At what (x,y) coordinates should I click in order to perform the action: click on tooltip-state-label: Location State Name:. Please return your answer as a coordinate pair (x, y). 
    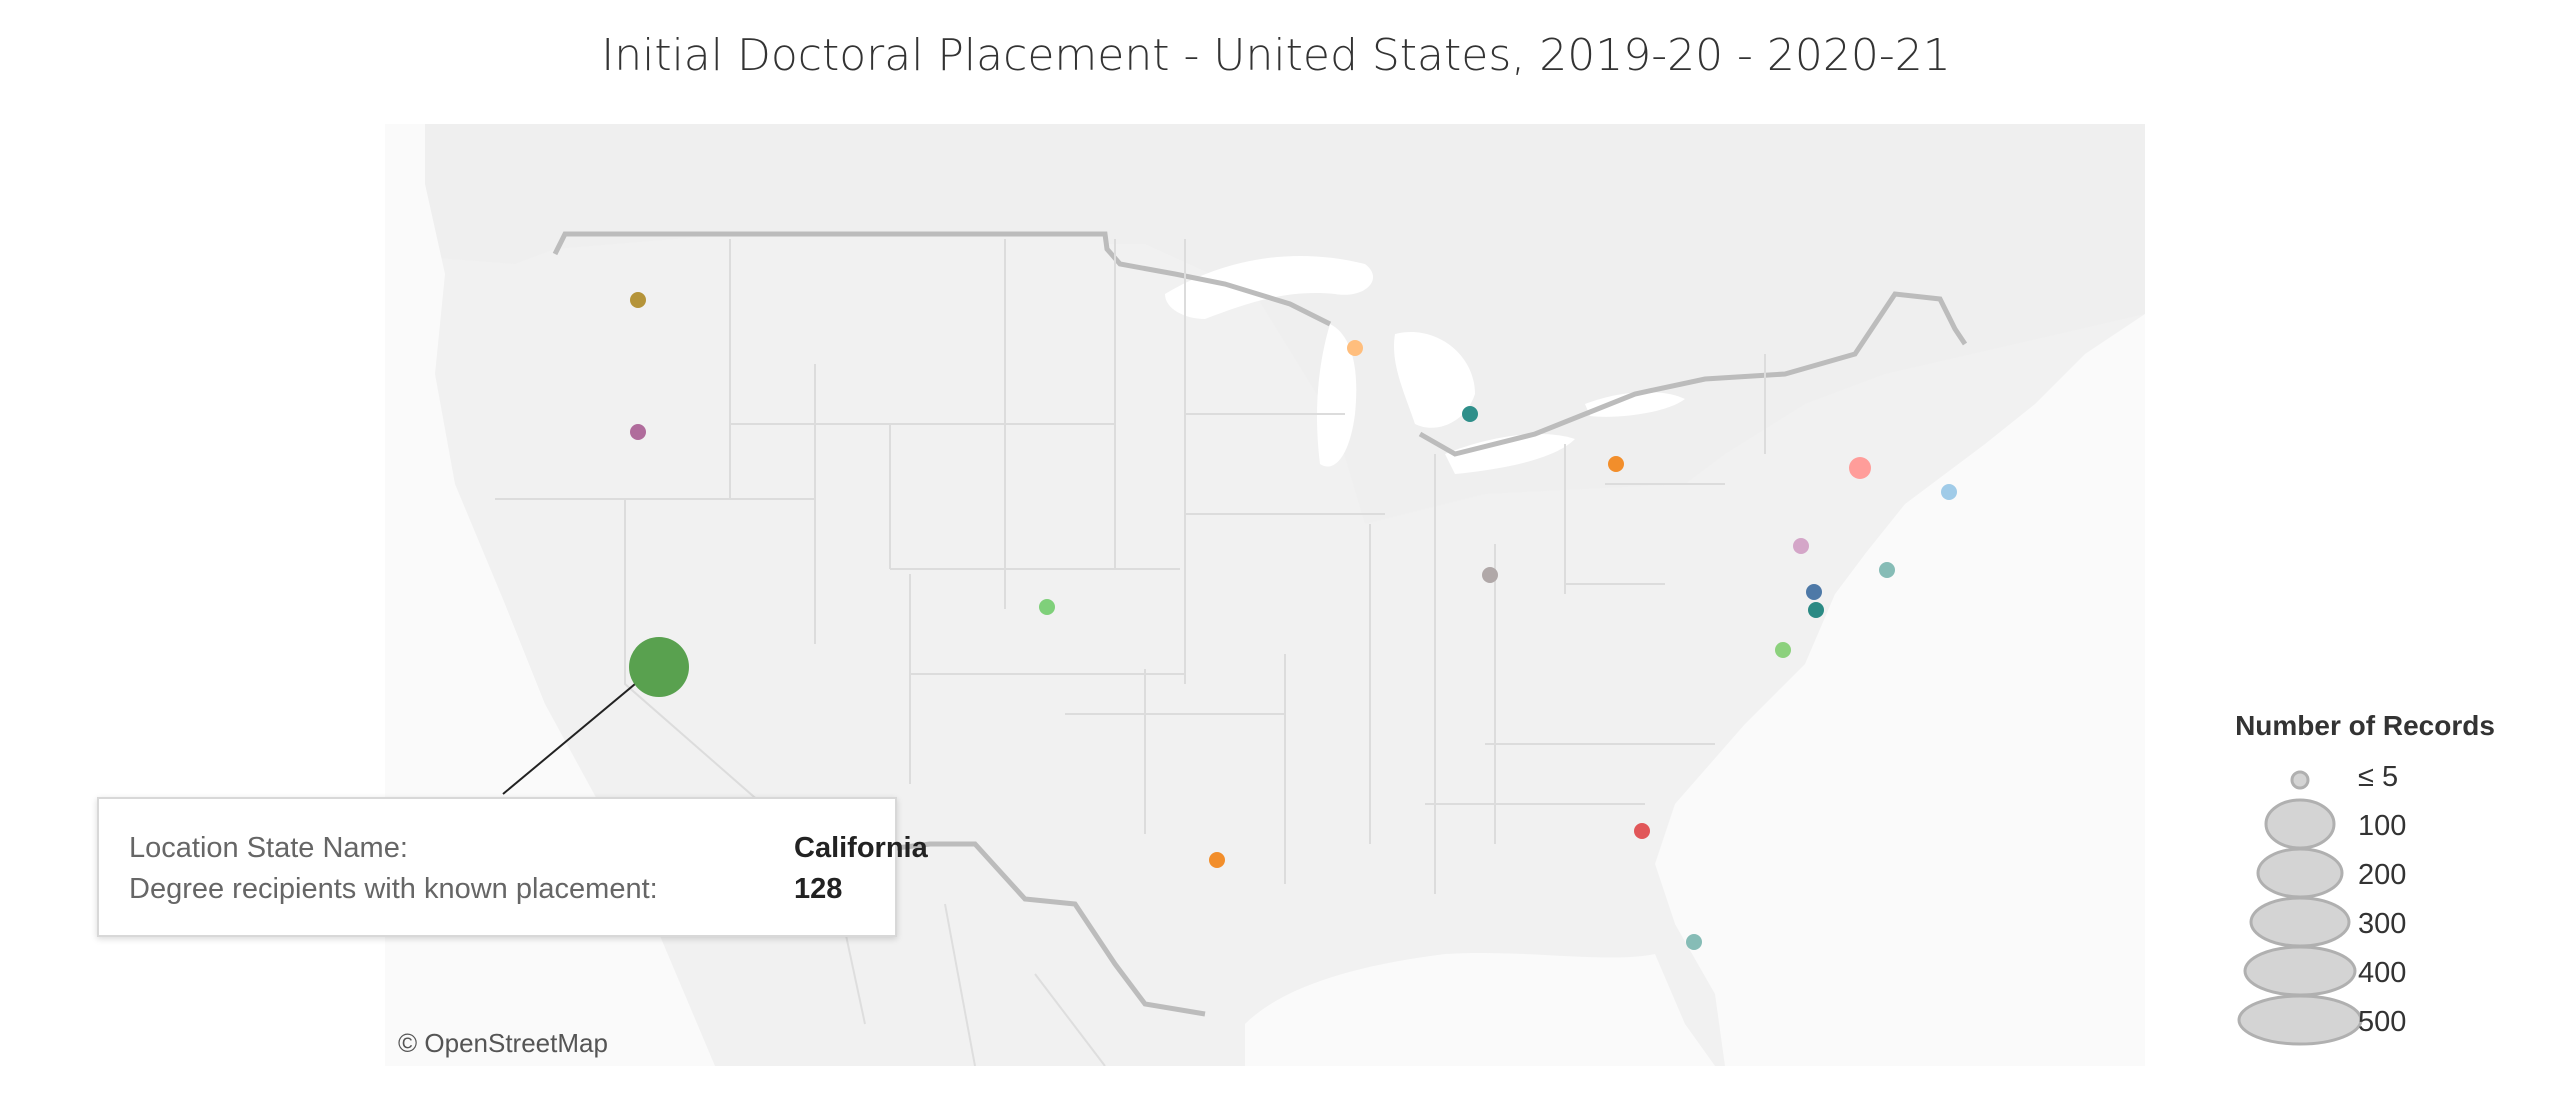
    Looking at the image, I should click on (268, 848).